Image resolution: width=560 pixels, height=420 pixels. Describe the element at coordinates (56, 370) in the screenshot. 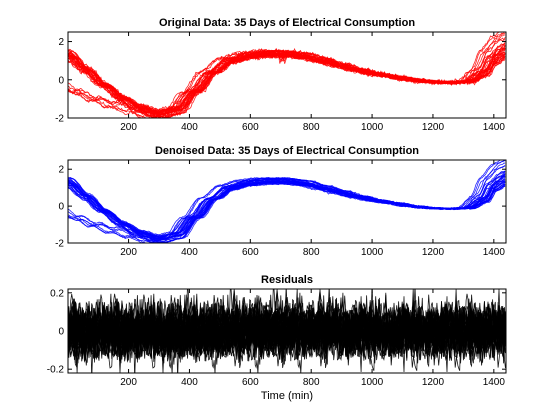

I see `y-tick-label: -0.2` at that location.